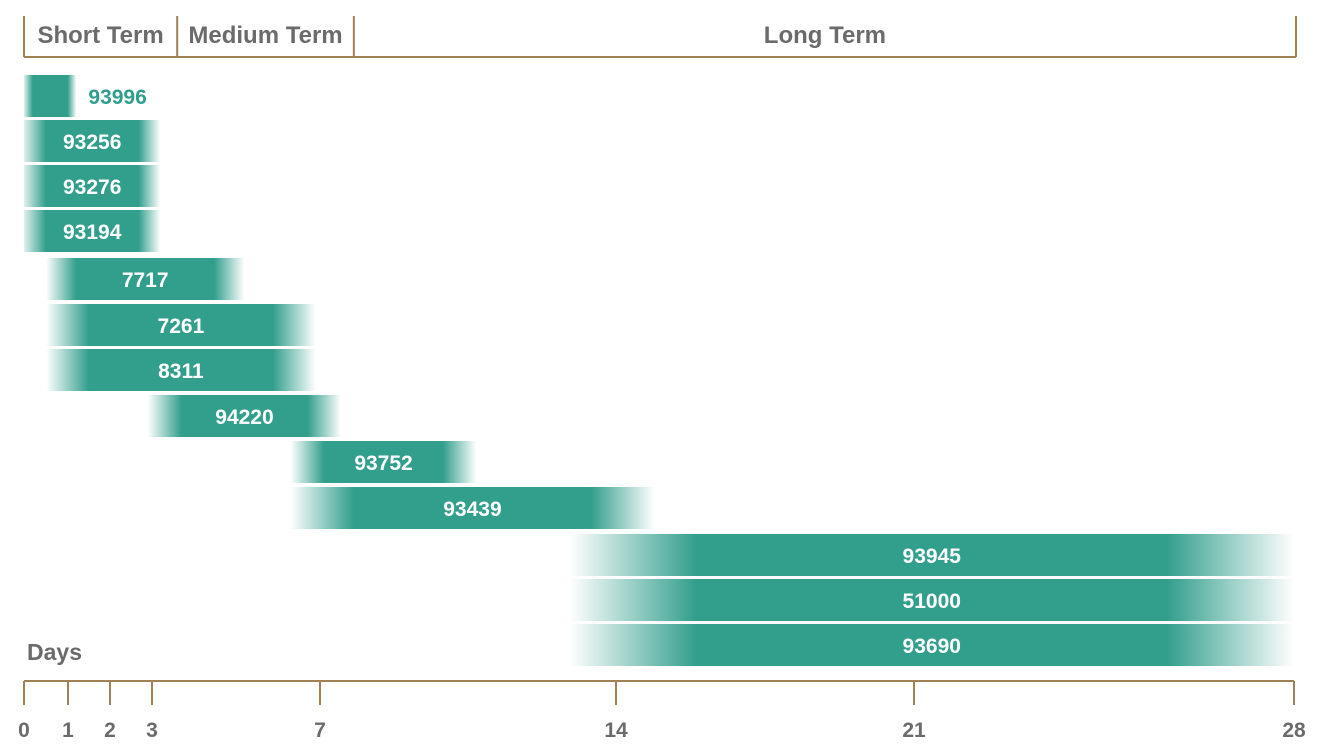 The image size is (1338, 754). Describe the element at coordinates (100, 35) in the screenshot. I see `term-label: Short Term` at that location.